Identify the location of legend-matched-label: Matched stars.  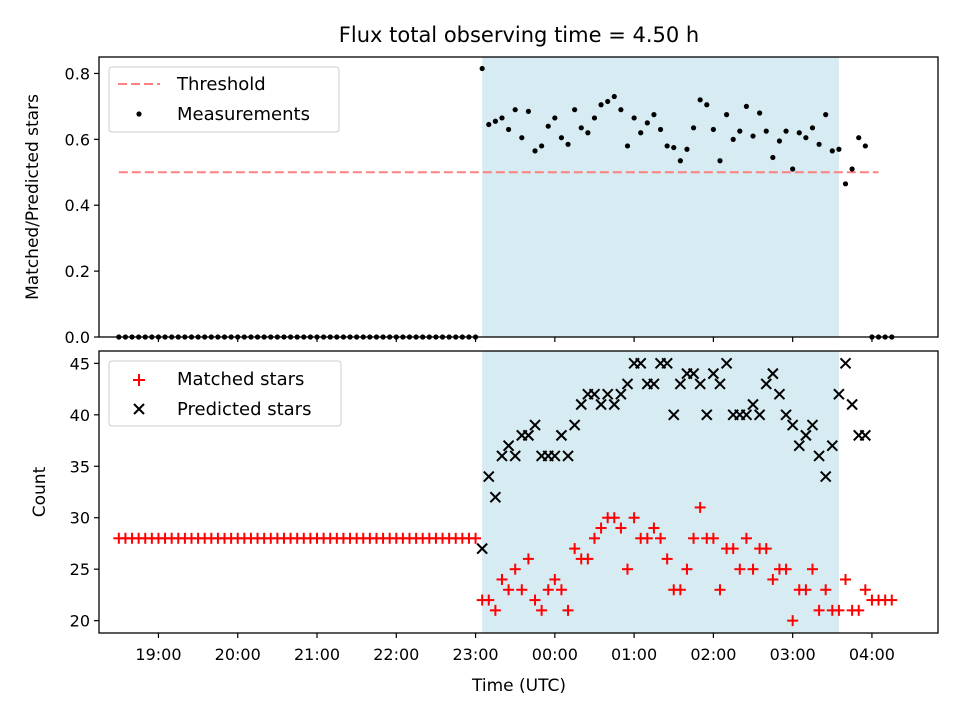
(240, 379).